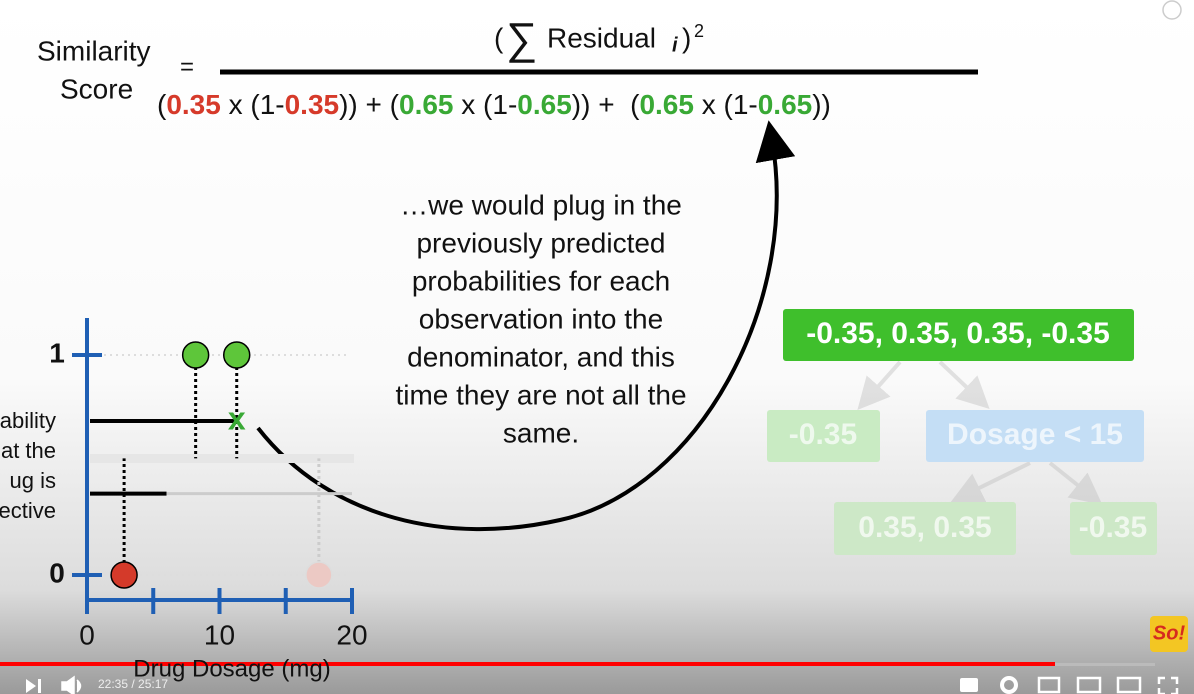 This screenshot has height=694, width=1194. Describe the element at coordinates (57, 572) in the screenshot. I see `y-tick-label: 0` at that location.